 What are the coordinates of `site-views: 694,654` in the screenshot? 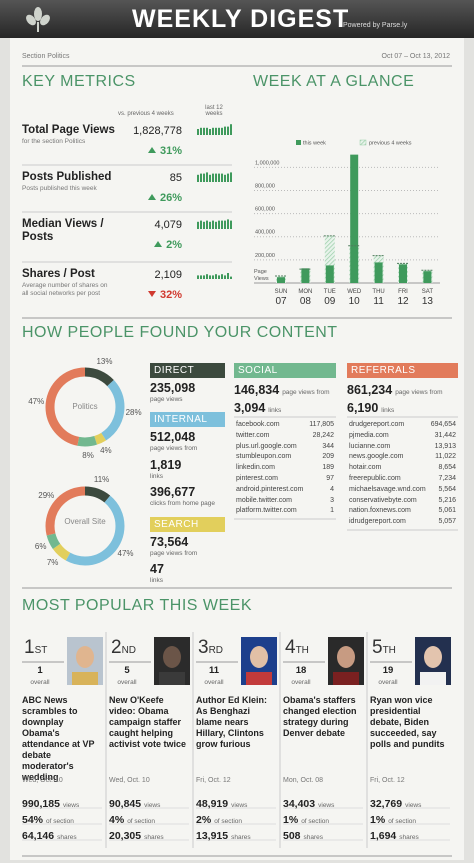 It's located at (443, 424).